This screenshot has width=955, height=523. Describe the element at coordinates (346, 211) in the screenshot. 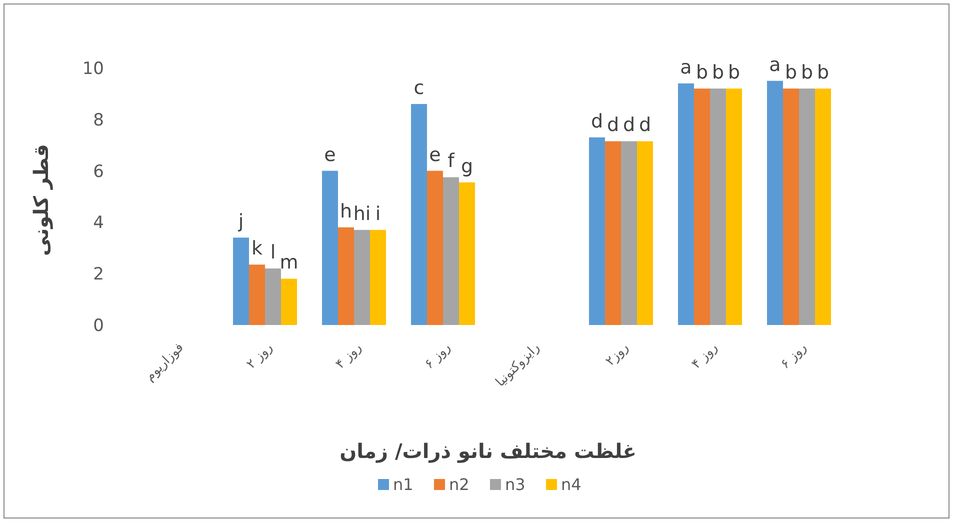

I see `data-label: h` at that location.